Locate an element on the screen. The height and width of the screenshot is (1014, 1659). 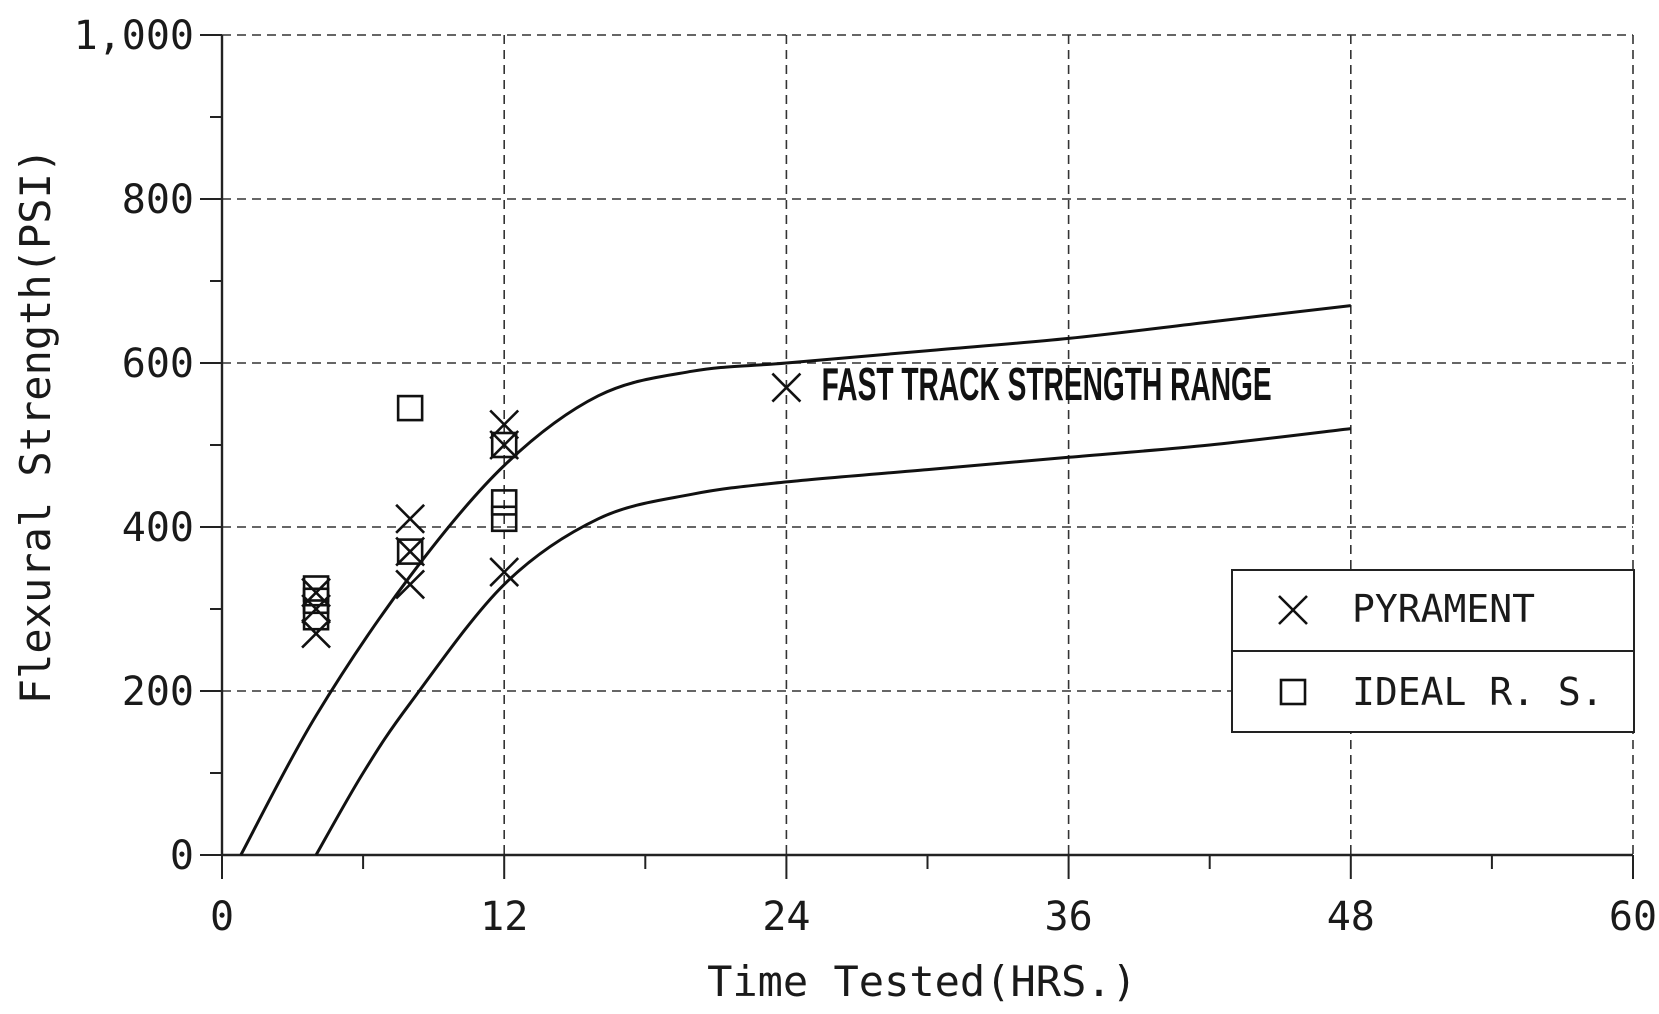
x-tick-label-60: 60 is located at coordinates (1633, 917).